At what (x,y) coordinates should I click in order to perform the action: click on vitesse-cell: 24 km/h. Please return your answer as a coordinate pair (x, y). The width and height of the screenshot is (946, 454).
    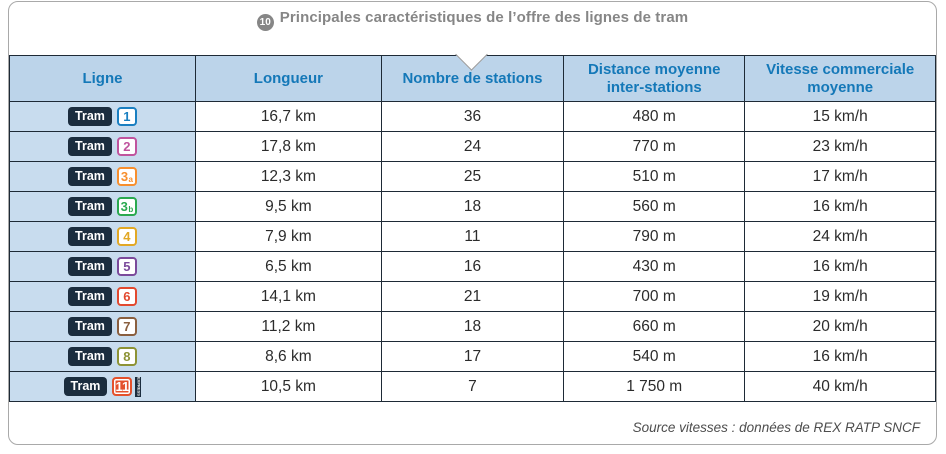
    Looking at the image, I should click on (840, 236).